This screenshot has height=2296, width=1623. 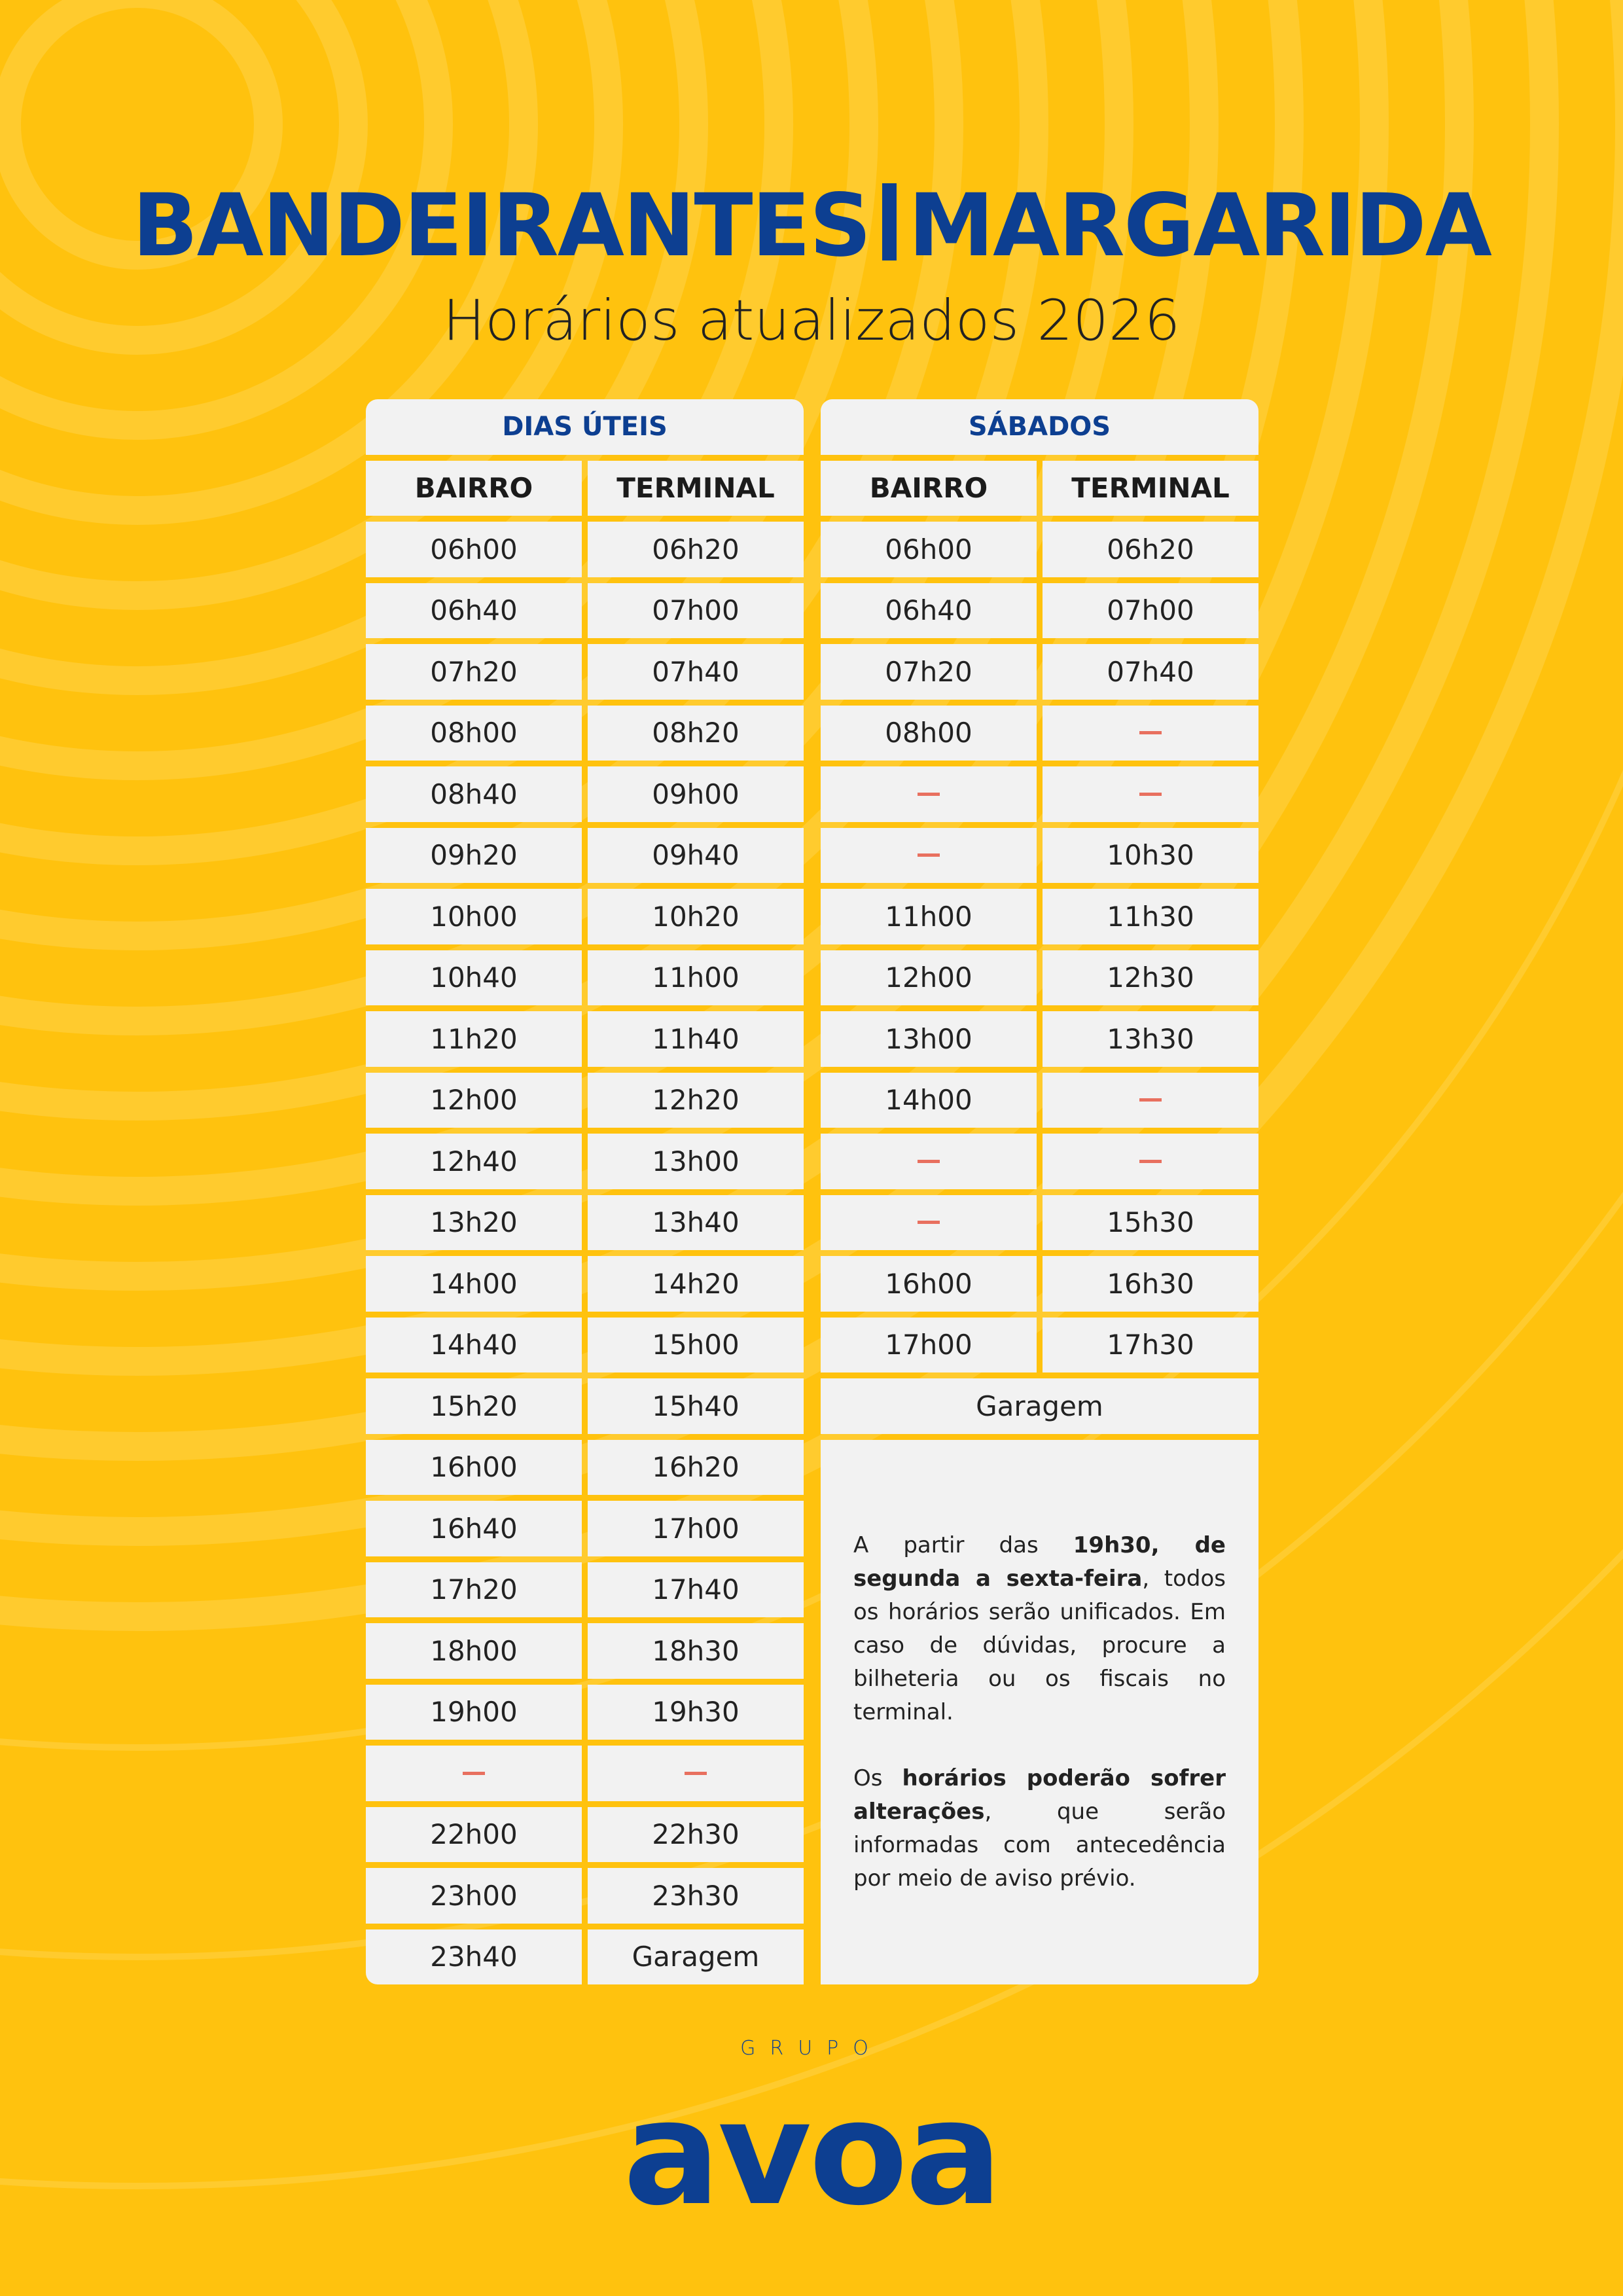 I want to click on time-cell: 12h40, so click(x=474, y=1161).